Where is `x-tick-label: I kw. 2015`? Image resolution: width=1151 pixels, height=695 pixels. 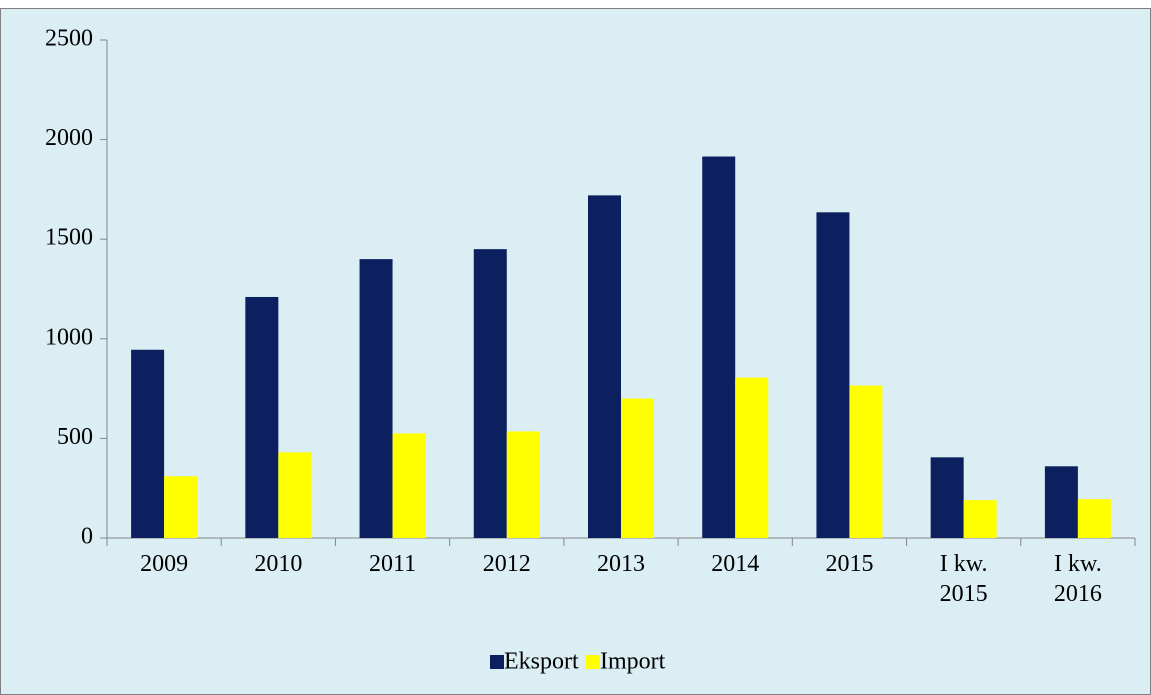
x-tick-label: I kw. 2015 is located at coordinates (963, 579).